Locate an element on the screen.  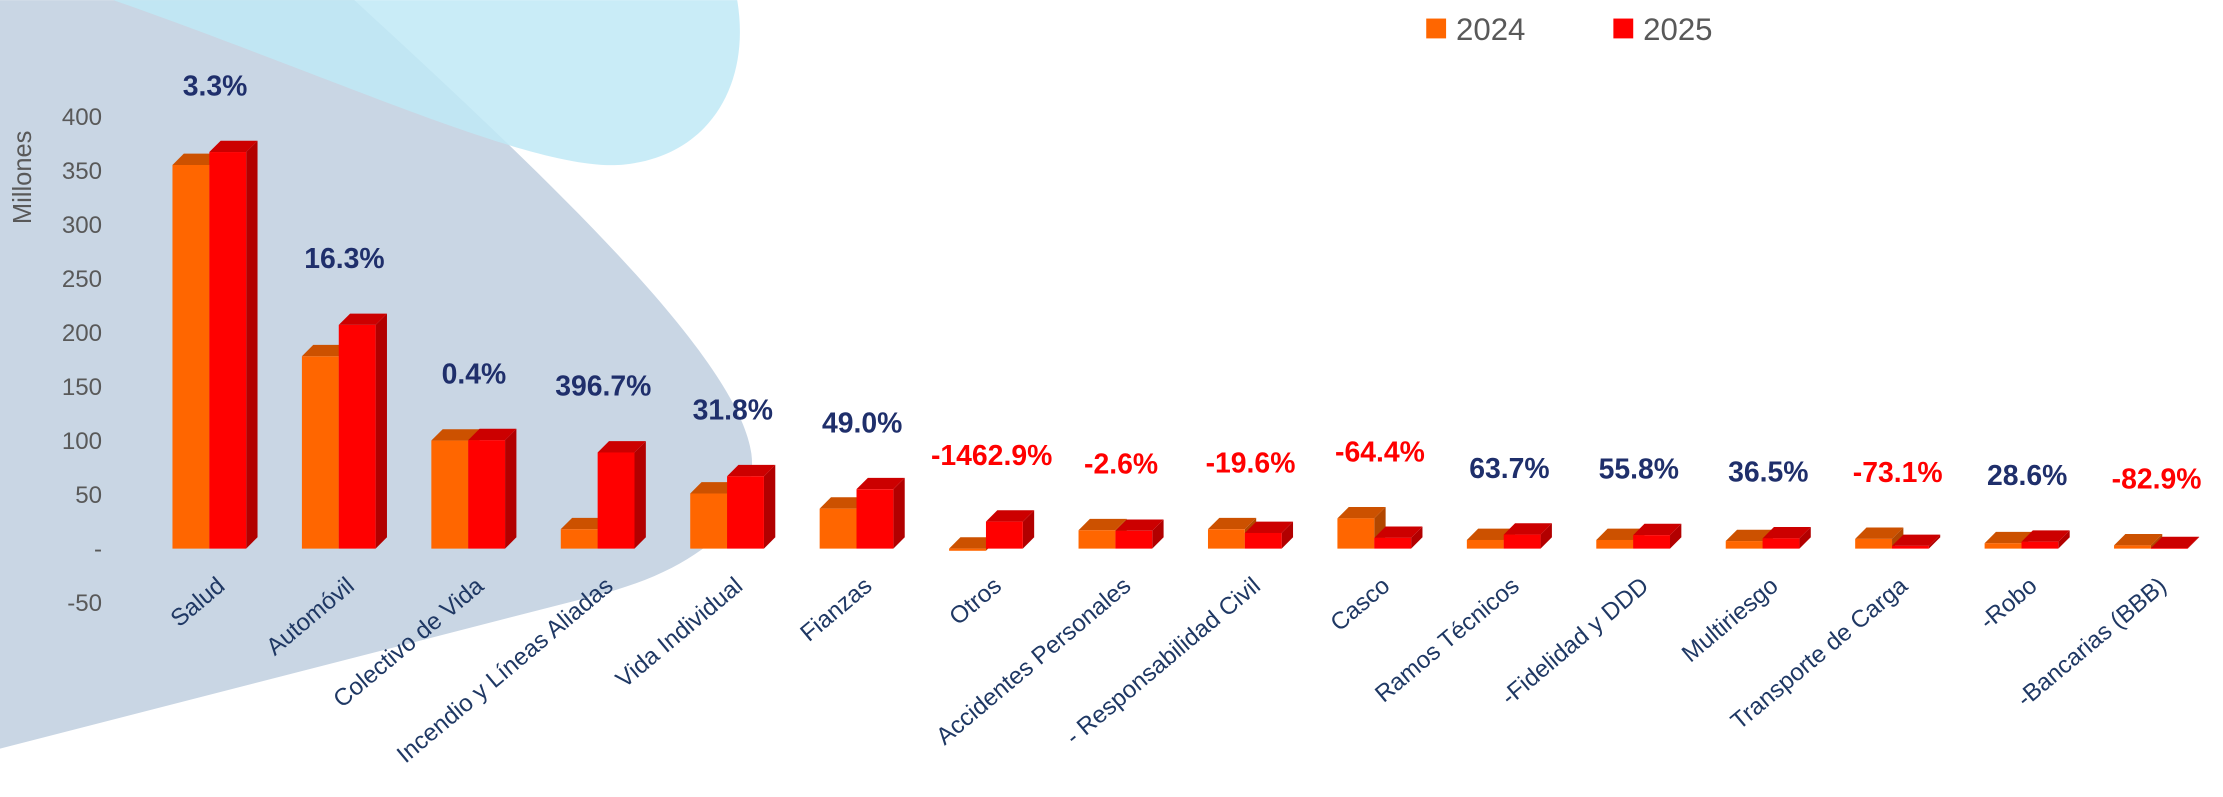
growth-label: 55.8% is located at coordinates (1639, 469).